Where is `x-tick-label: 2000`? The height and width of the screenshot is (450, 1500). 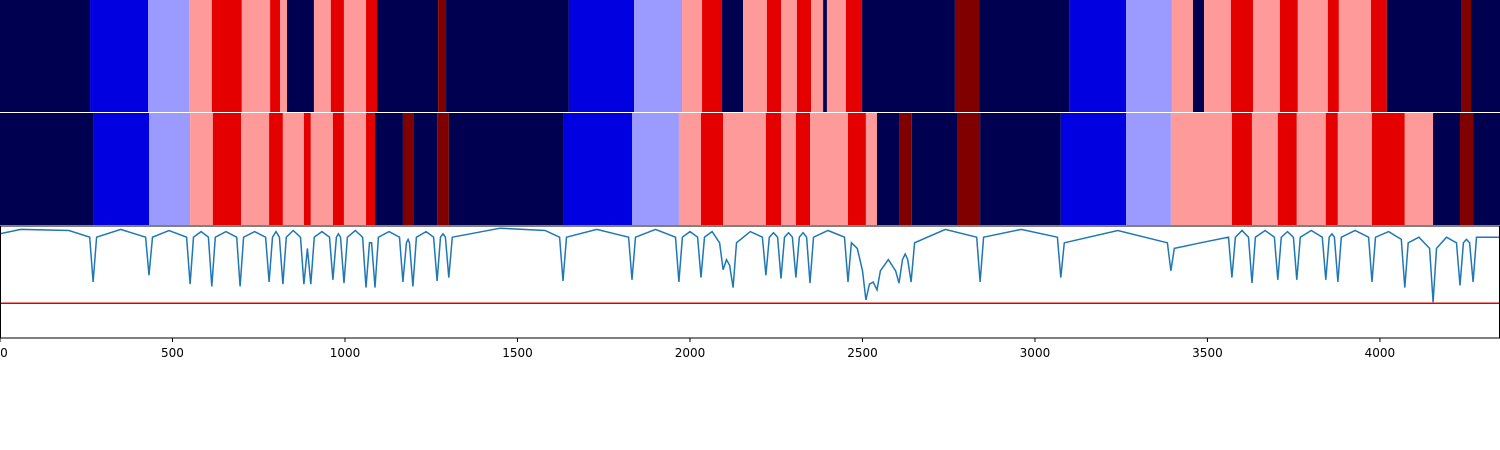
x-tick-label: 2000 is located at coordinates (690, 353).